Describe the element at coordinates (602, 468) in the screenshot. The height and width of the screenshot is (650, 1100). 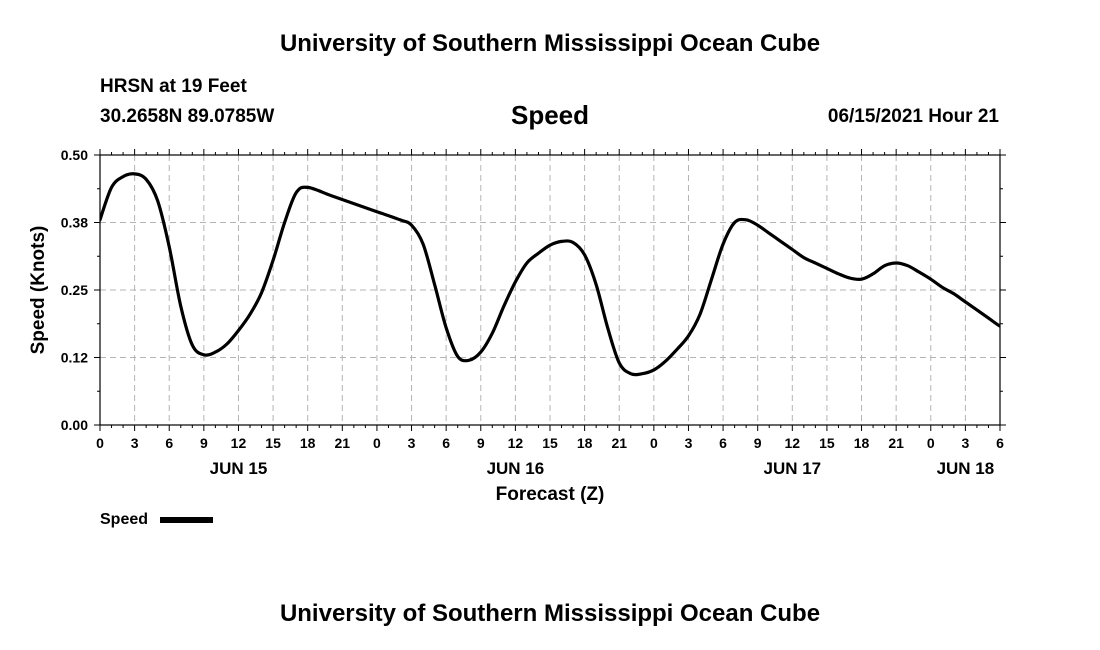
I see `date-labels: JUN 15 JUN 16 JUN 17 JUN 18` at that location.